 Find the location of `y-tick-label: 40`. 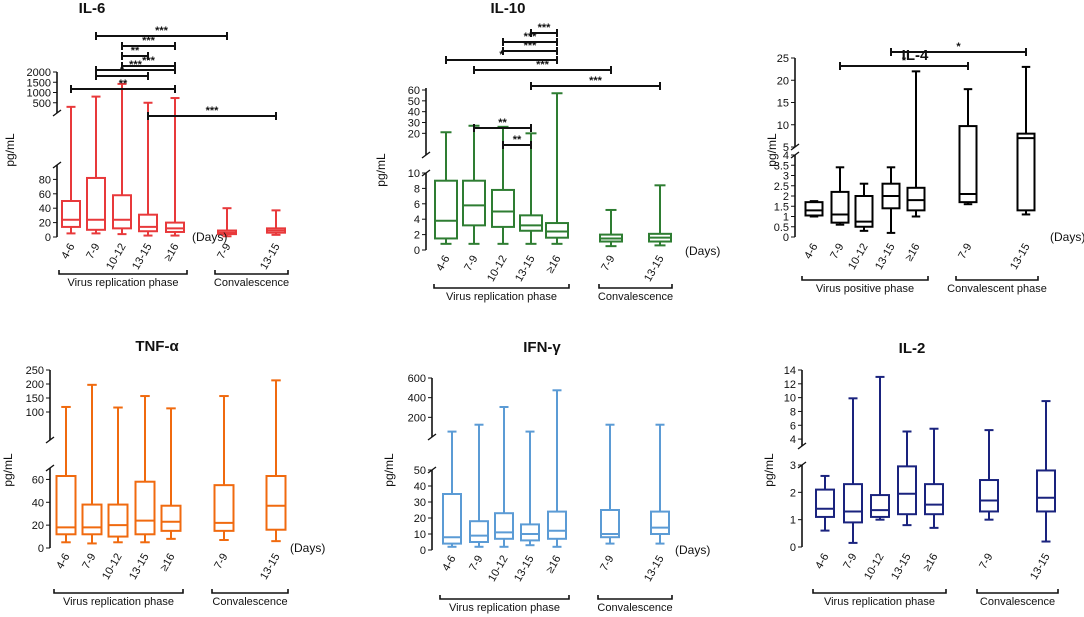

y-tick-label: 40 is located at coordinates (420, 487).